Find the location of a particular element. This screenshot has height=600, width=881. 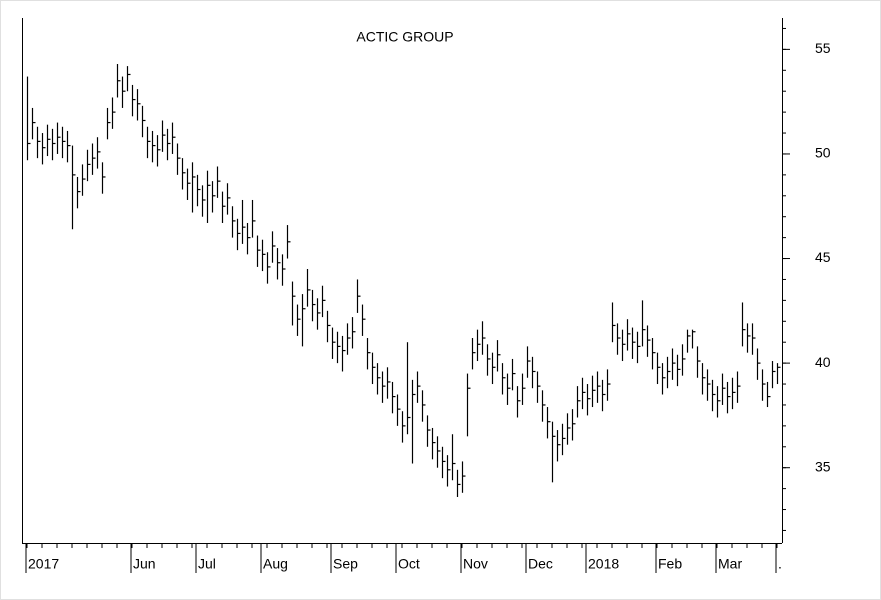

y-tick-label: 50 is located at coordinates (823, 153).